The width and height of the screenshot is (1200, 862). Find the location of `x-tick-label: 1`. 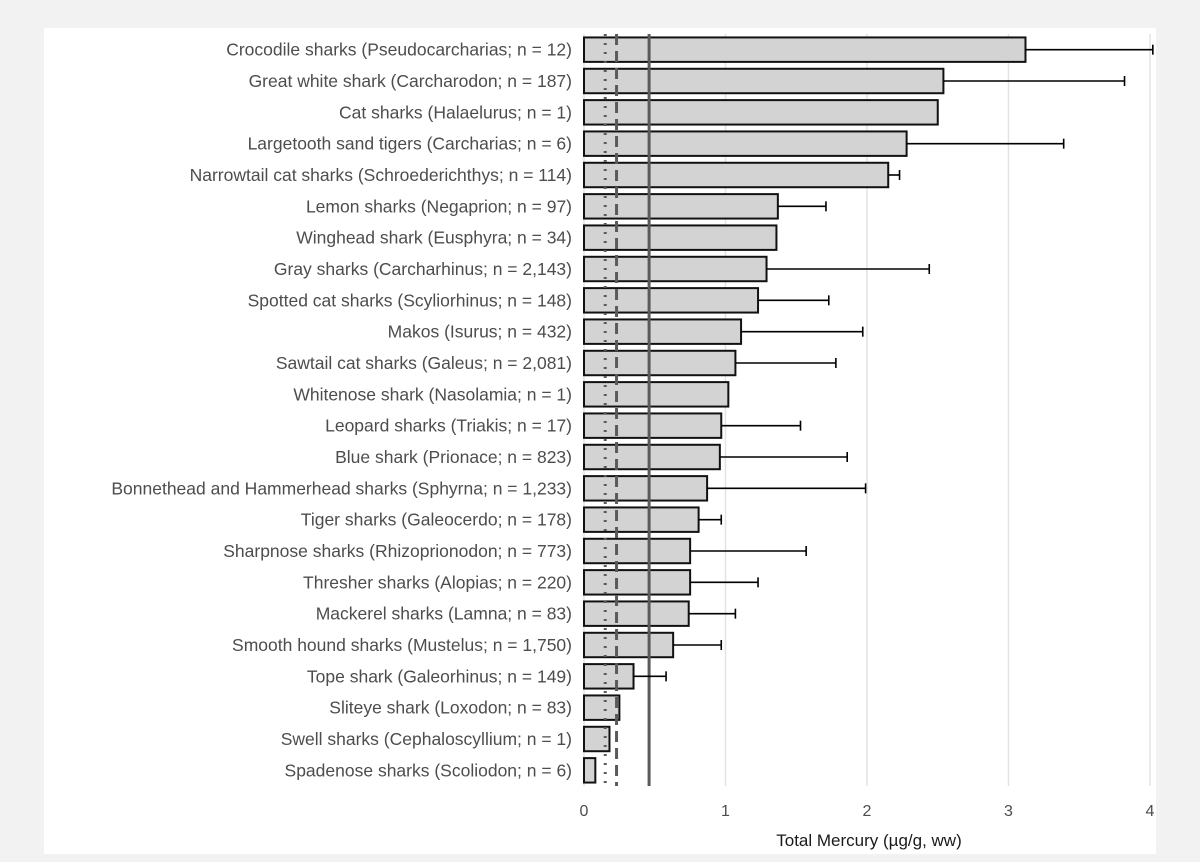

x-tick-label: 1 is located at coordinates (725, 811).